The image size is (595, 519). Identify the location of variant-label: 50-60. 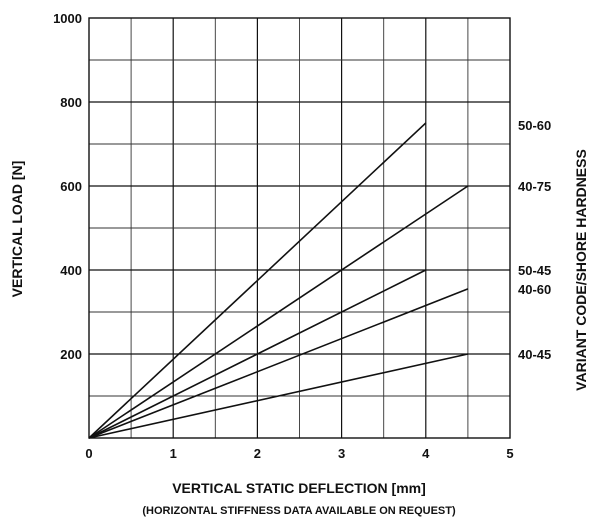
(534, 125).